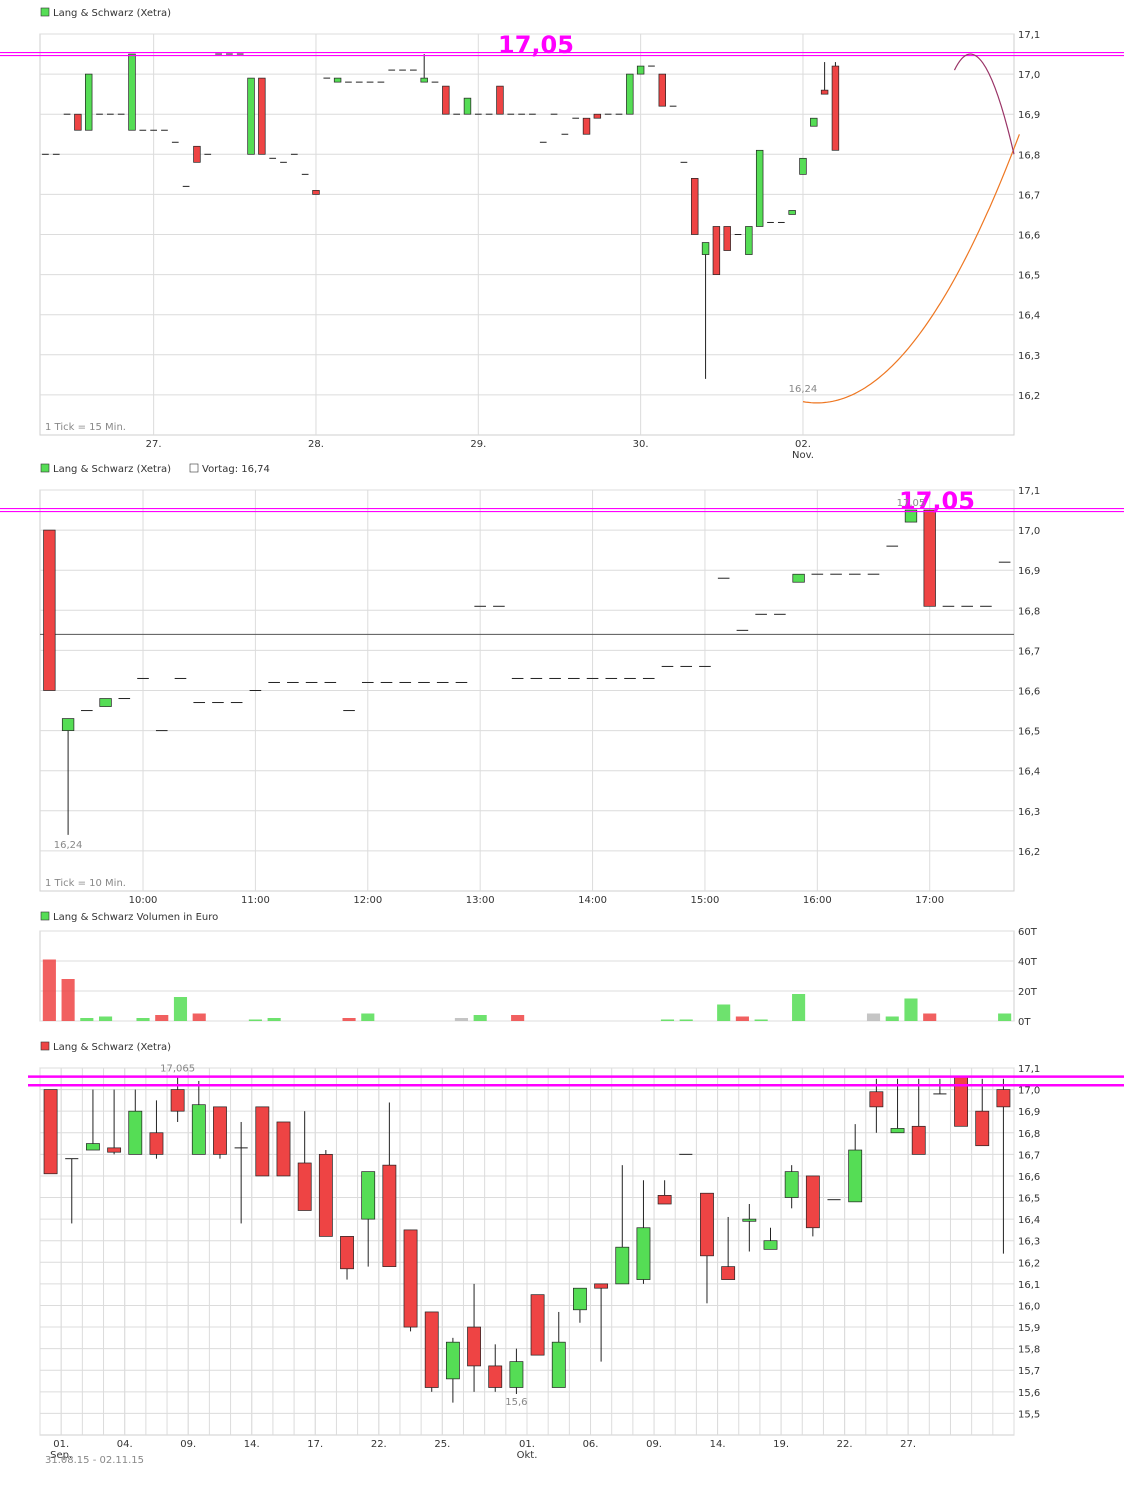 The height and width of the screenshot is (1508, 1124). I want to click on x-tick-label: 14., so click(252, 1444).